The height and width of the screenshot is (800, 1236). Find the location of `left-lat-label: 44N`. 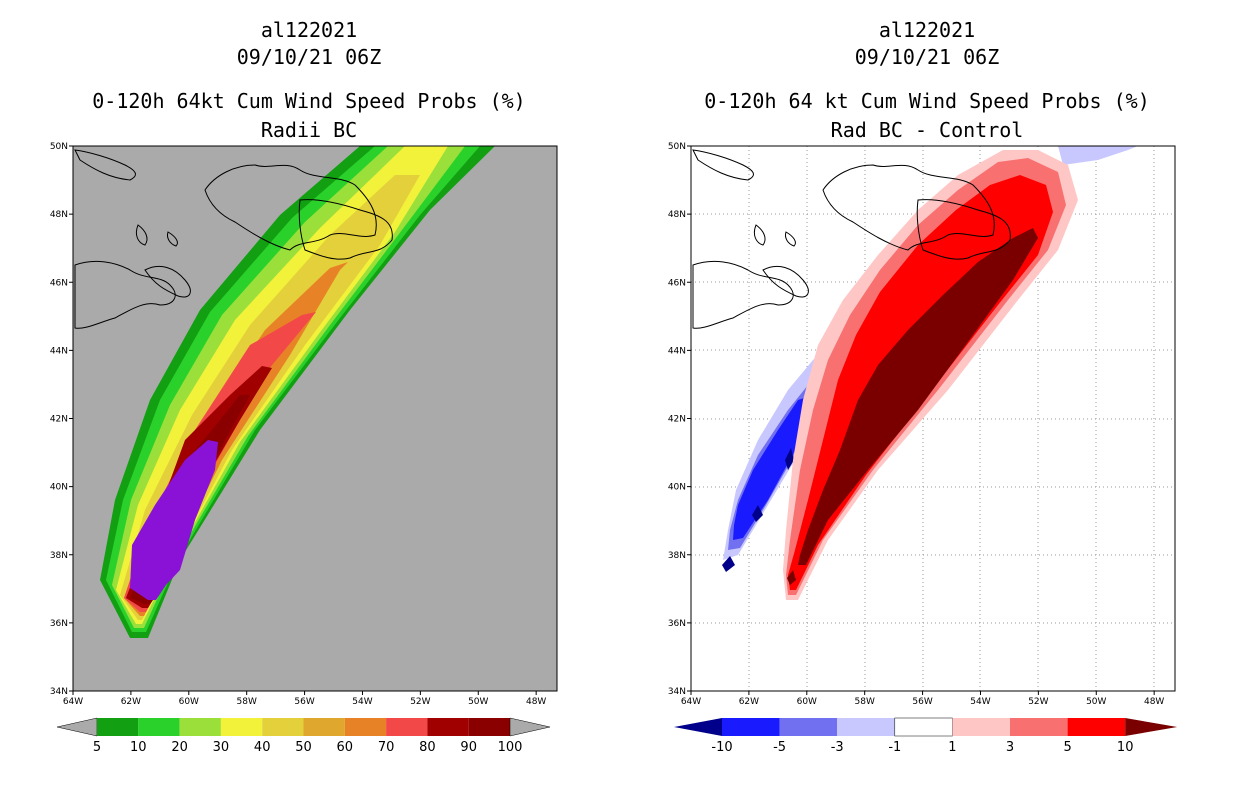

left-lat-label: 44N is located at coordinates (59, 351).